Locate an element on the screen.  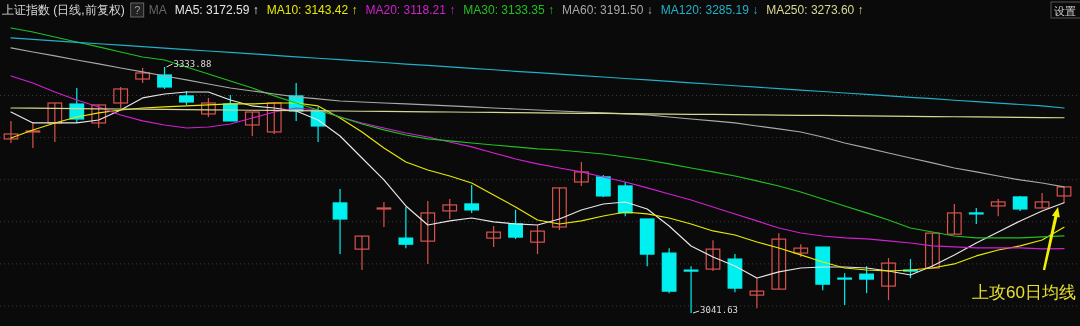
text: MA20: 3118.21 ↑ is located at coordinates (410, 10).